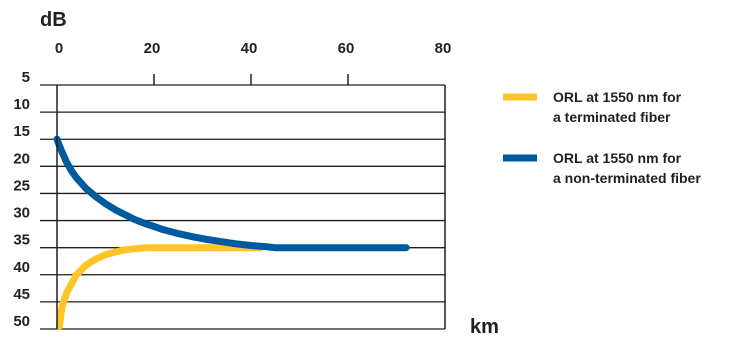 The width and height of the screenshot is (742, 339). What do you see at coordinates (21, 158) in the screenshot?
I see `y-tick-label-20: 20` at bounding box center [21, 158].